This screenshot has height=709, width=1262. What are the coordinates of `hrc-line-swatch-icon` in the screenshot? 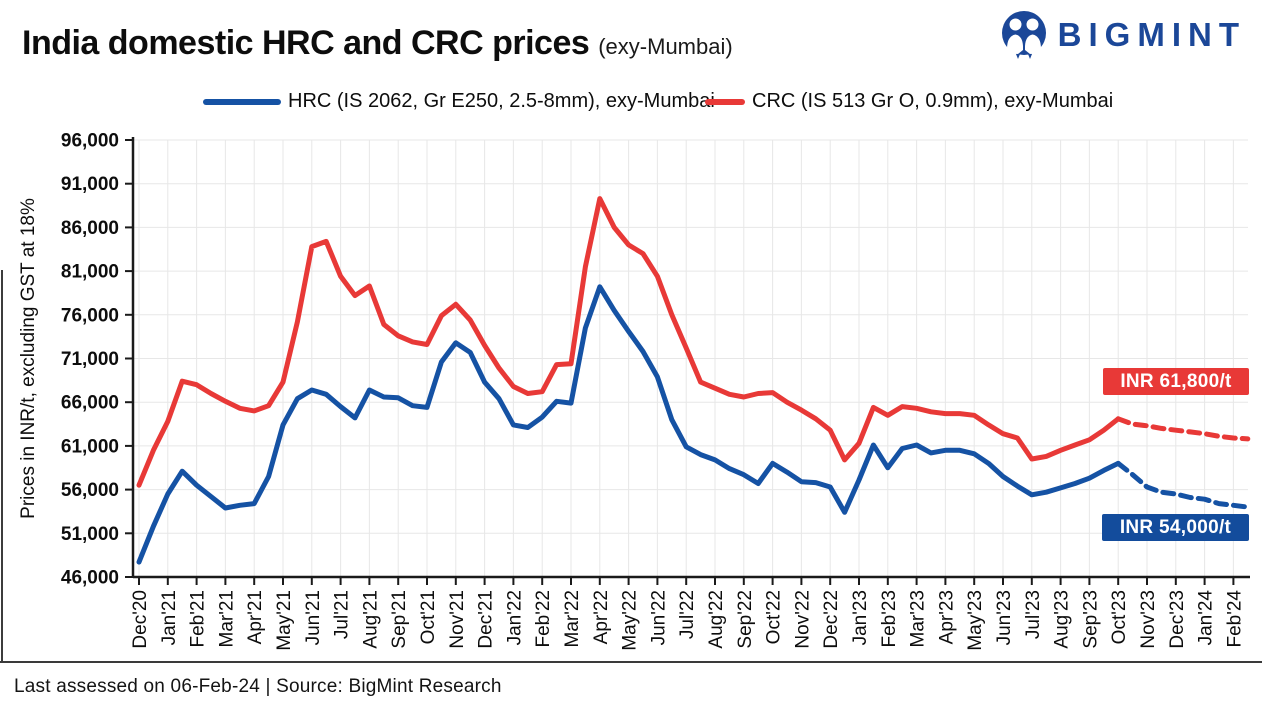 It's located at (242, 101).